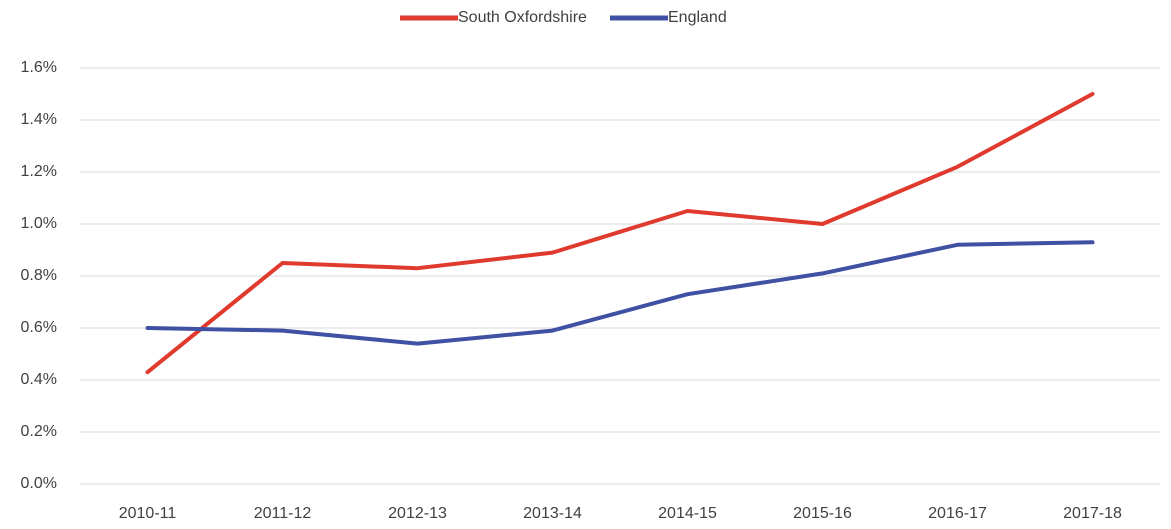  What do you see at coordinates (522, 17) in the screenshot?
I see `legend-label: South Oxfordshire` at bounding box center [522, 17].